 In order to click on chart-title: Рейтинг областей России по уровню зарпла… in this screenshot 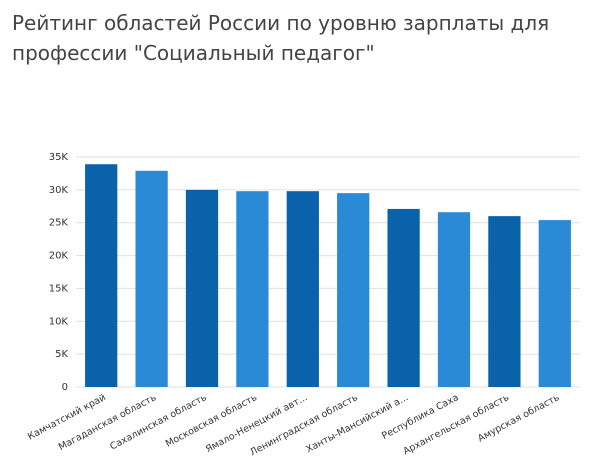, I will do `click(281, 38)`.